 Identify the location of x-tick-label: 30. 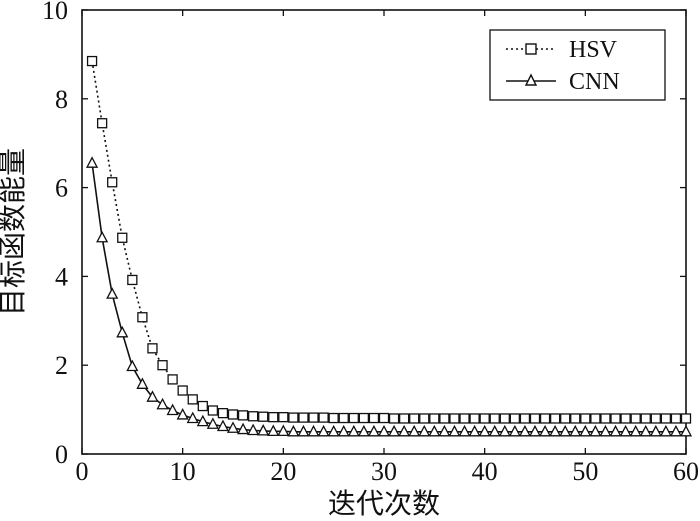
(384, 471).